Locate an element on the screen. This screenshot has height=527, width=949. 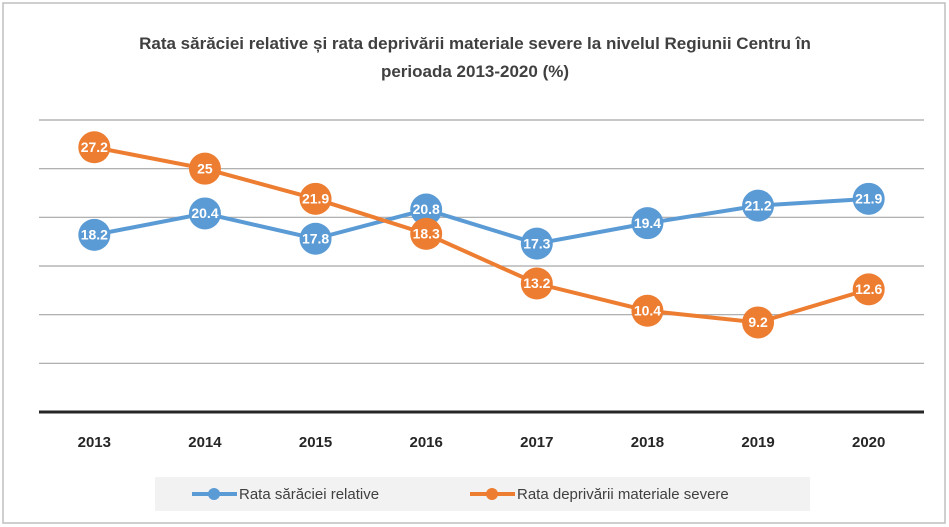
data-label: 18.2 is located at coordinates (94, 235).